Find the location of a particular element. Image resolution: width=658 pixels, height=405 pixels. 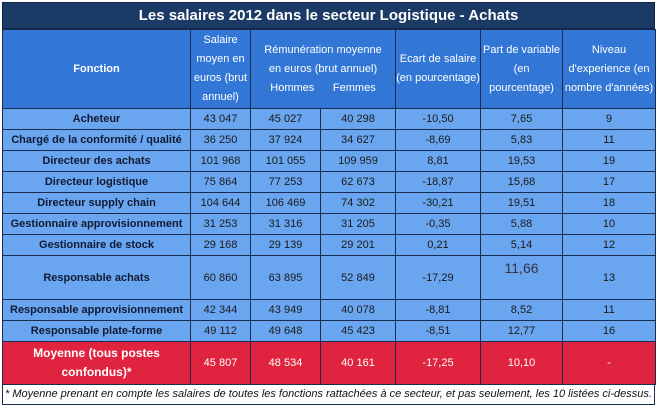

average-fonction: Moyenne (tous postes confondus)* is located at coordinates (96, 363).